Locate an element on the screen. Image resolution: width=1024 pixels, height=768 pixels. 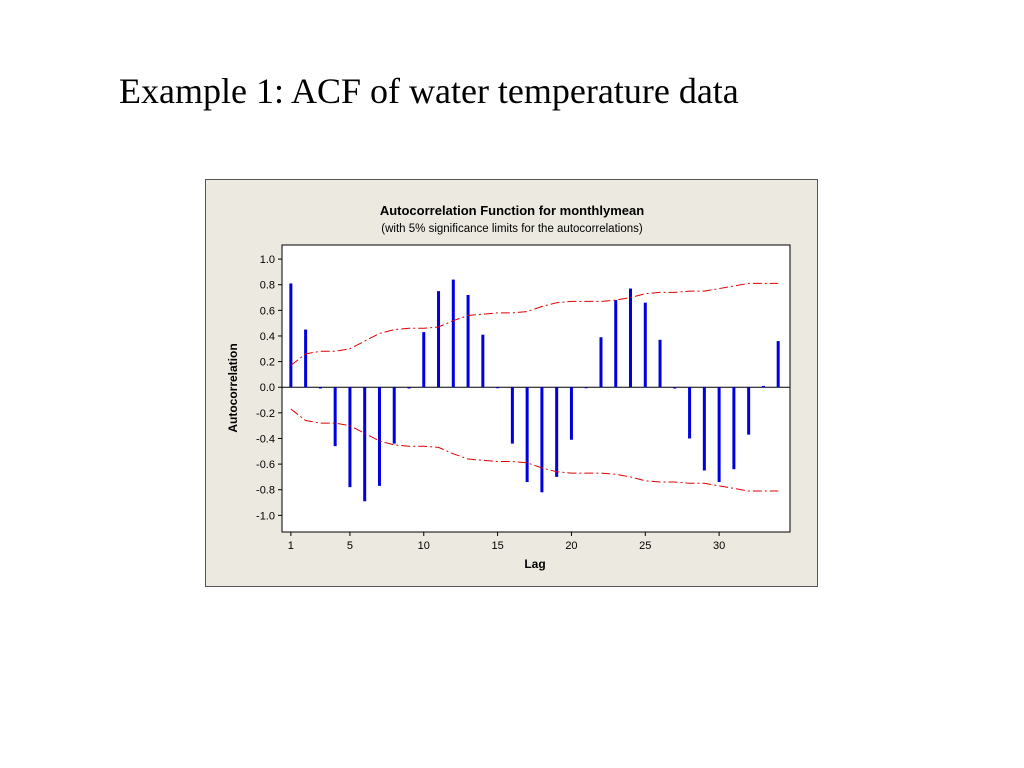
y-axis: -1.0 -0.8 -0.6 -0.4 -0.2 0.0 0.2 0.4 0.6 0.8 1.0 is located at coordinates (269, 388).